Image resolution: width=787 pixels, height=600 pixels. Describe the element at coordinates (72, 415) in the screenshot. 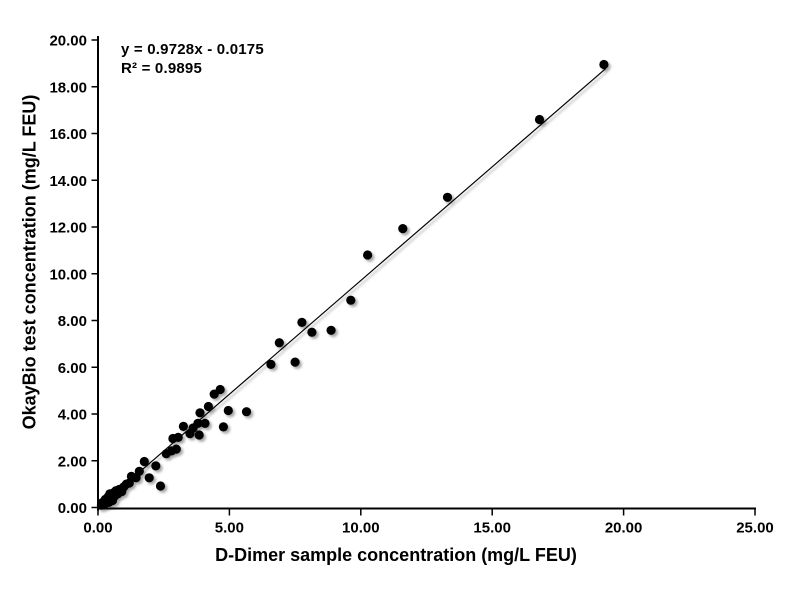

I see `y-tick-label: 4.00` at that location.